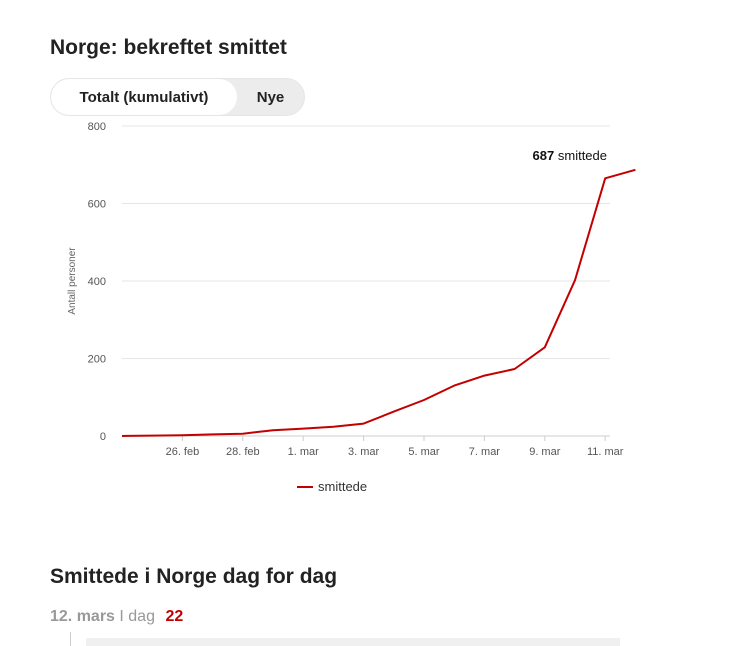  What do you see at coordinates (137, 616) in the screenshot?
I see `day-separator: I dag` at bounding box center [137, 616].